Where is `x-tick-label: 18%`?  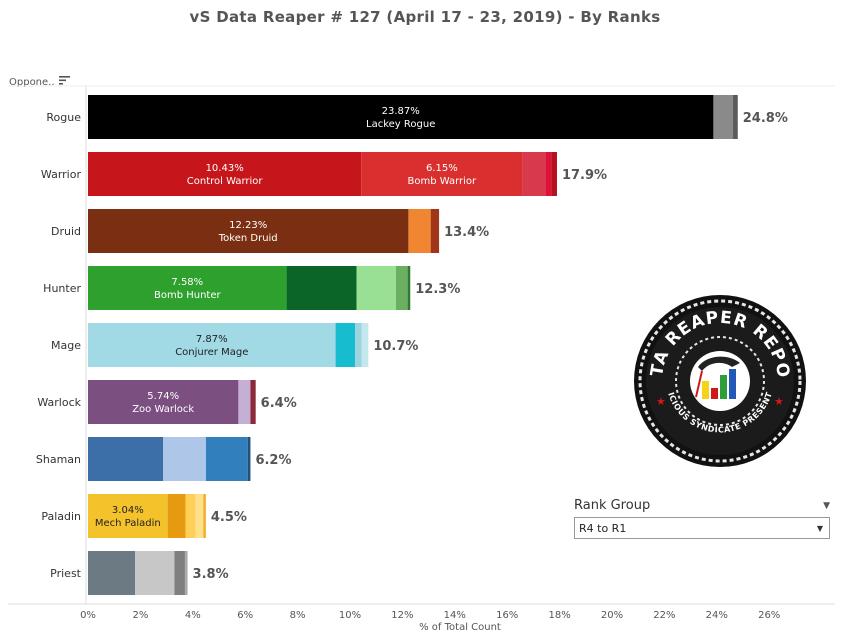 x-tick-label: 18% is located at coordinates (559, 615).